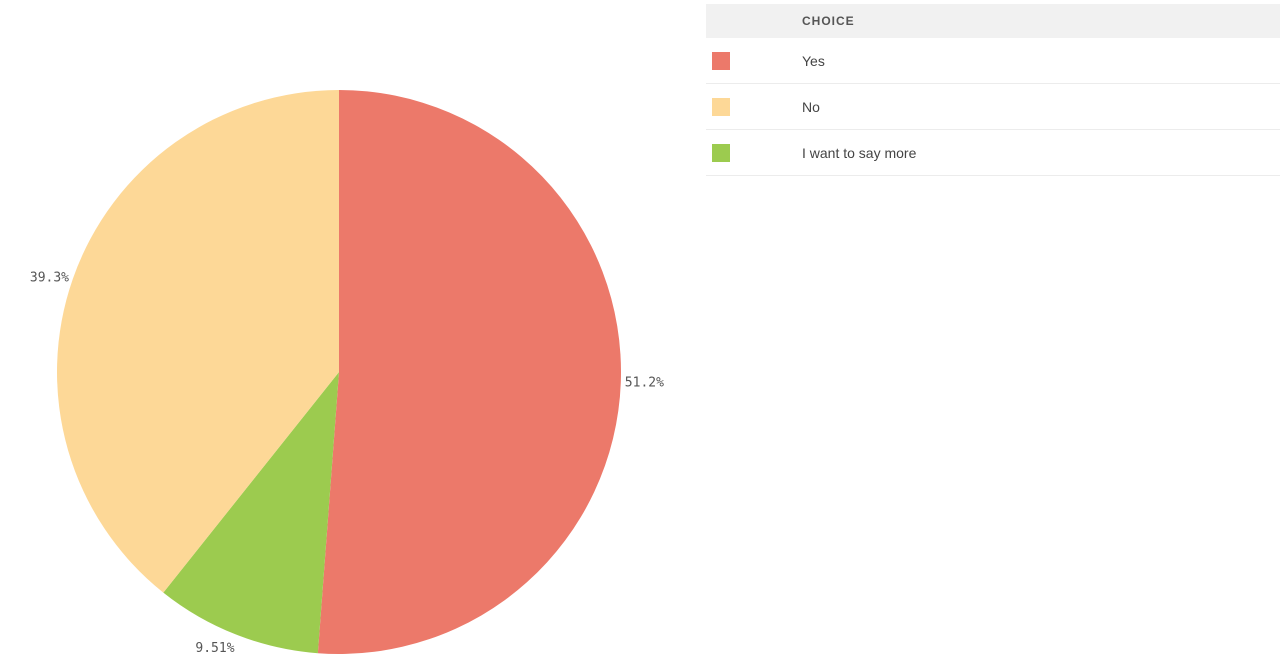  I want to click on slice-label-i-want-to-say-more: 9.51%, so click(214, 648).